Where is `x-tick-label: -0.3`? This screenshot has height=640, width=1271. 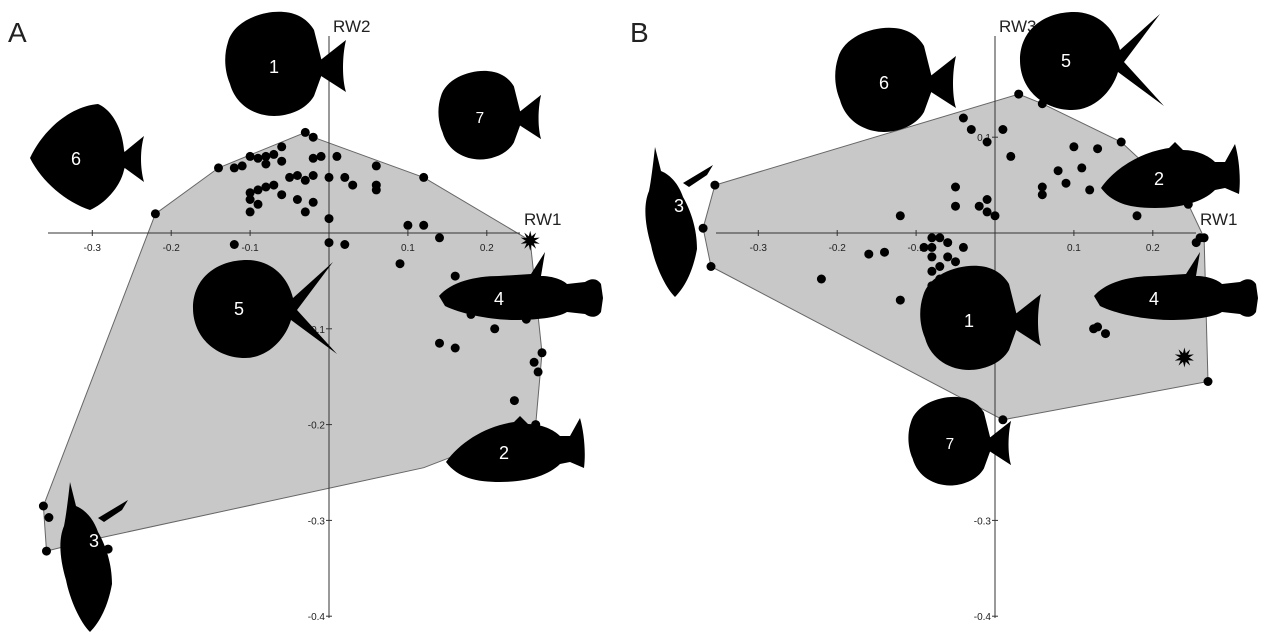 x-tick-label: -0.3 is located at coordinates (759, 248).